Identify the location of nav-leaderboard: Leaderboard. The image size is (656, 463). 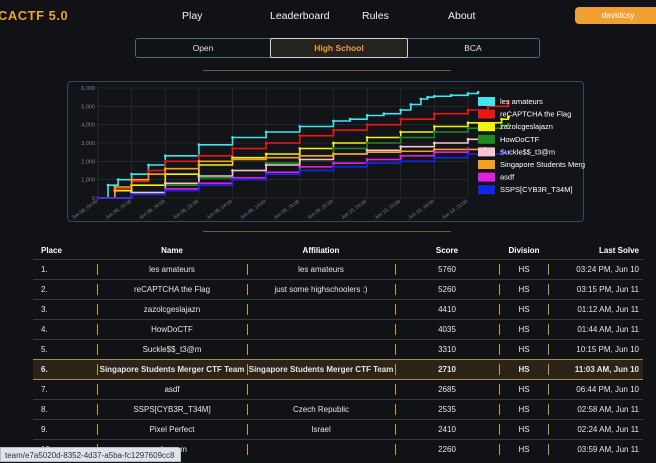
(300, 16).